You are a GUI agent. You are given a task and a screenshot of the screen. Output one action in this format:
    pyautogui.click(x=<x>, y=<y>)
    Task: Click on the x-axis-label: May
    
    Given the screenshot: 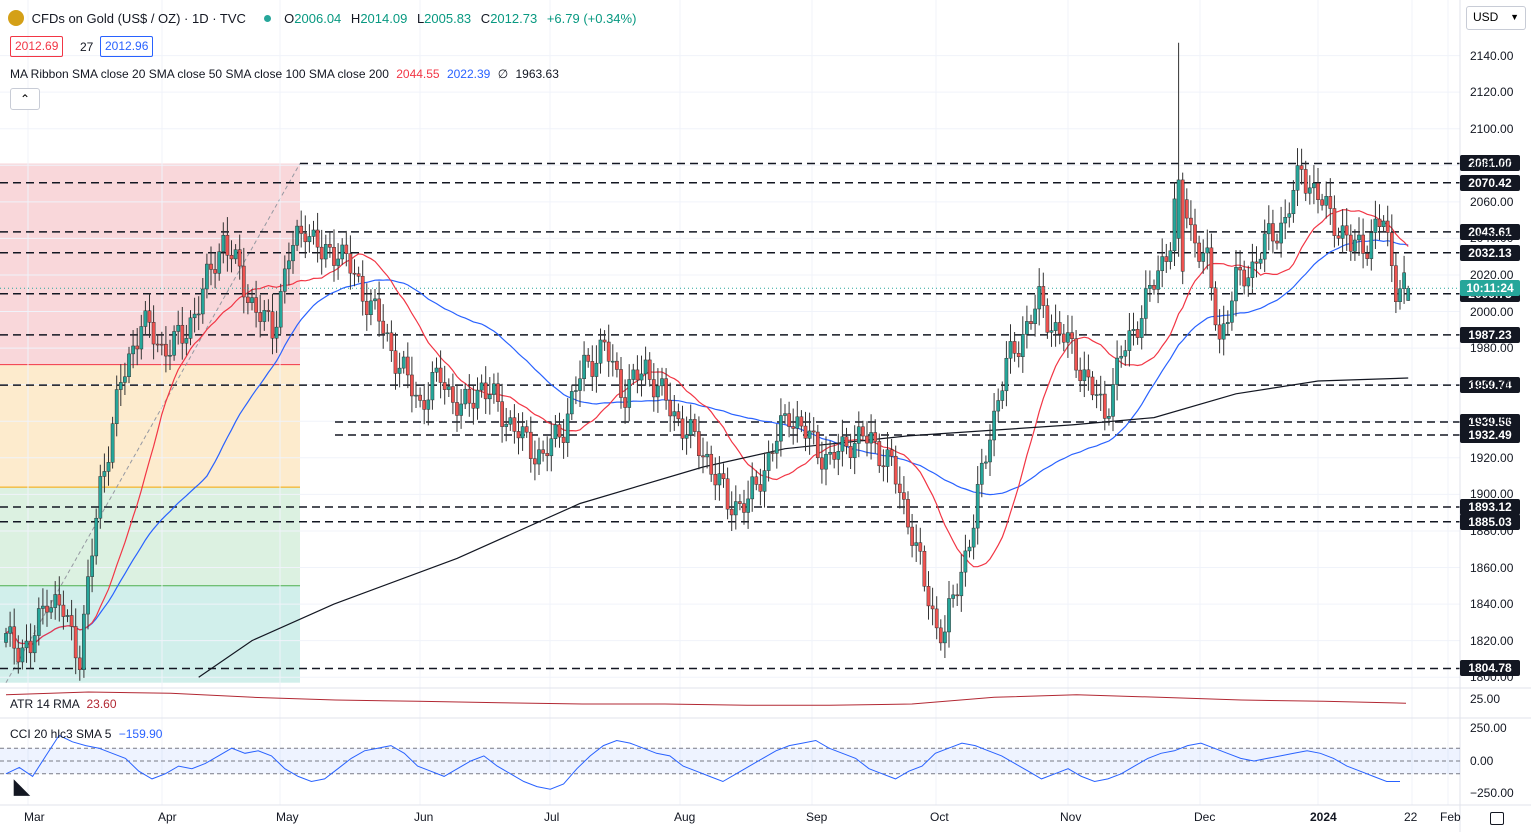 What is the action you would take?
    pyautogui.click(x=287, y=817)
    